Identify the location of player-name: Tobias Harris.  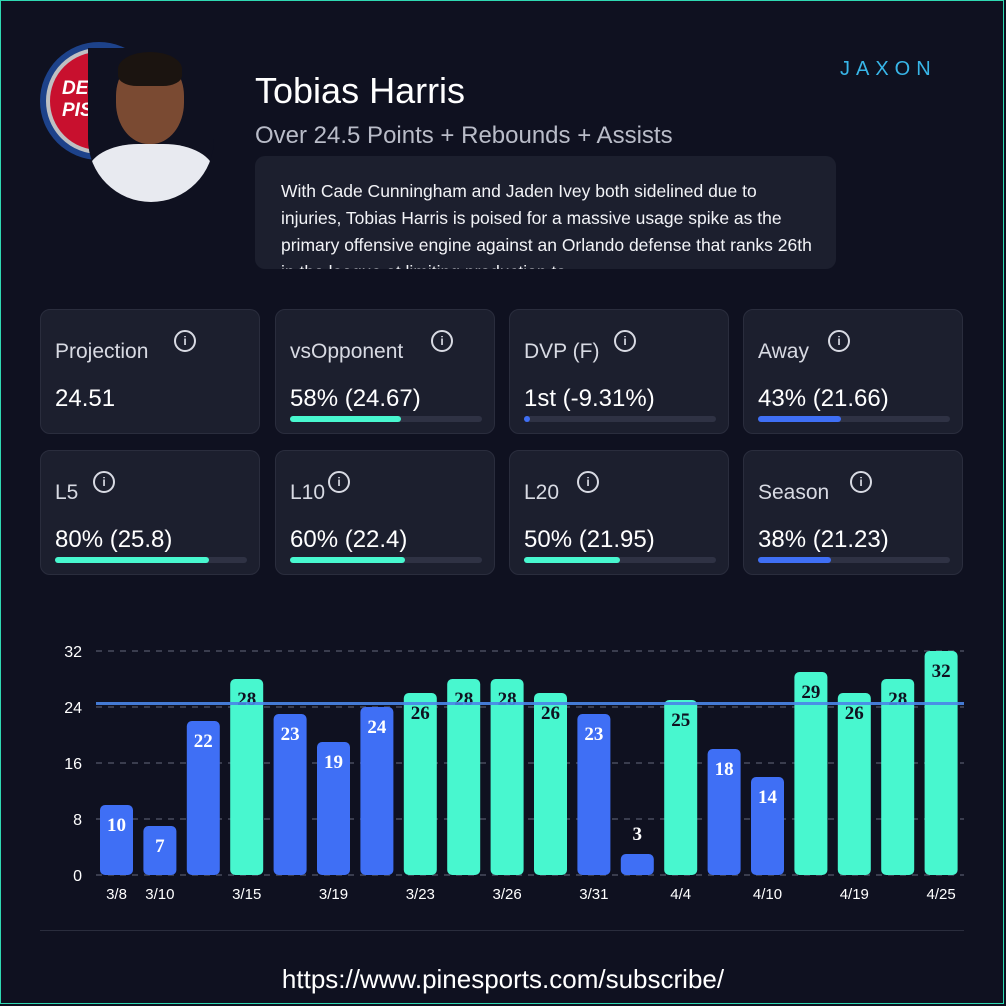
(360, 90).